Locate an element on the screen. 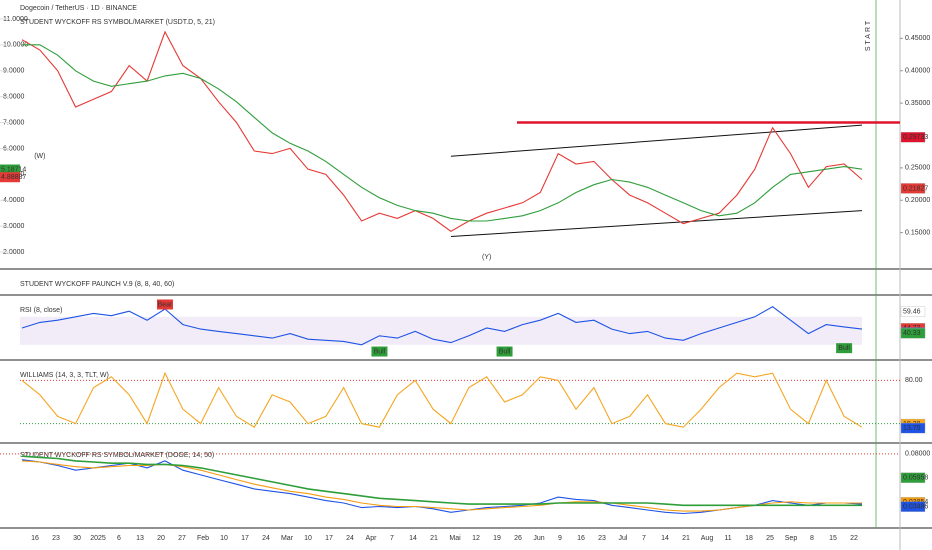  y-tick-label: 11.0000 is located at coordinates (15, 19).